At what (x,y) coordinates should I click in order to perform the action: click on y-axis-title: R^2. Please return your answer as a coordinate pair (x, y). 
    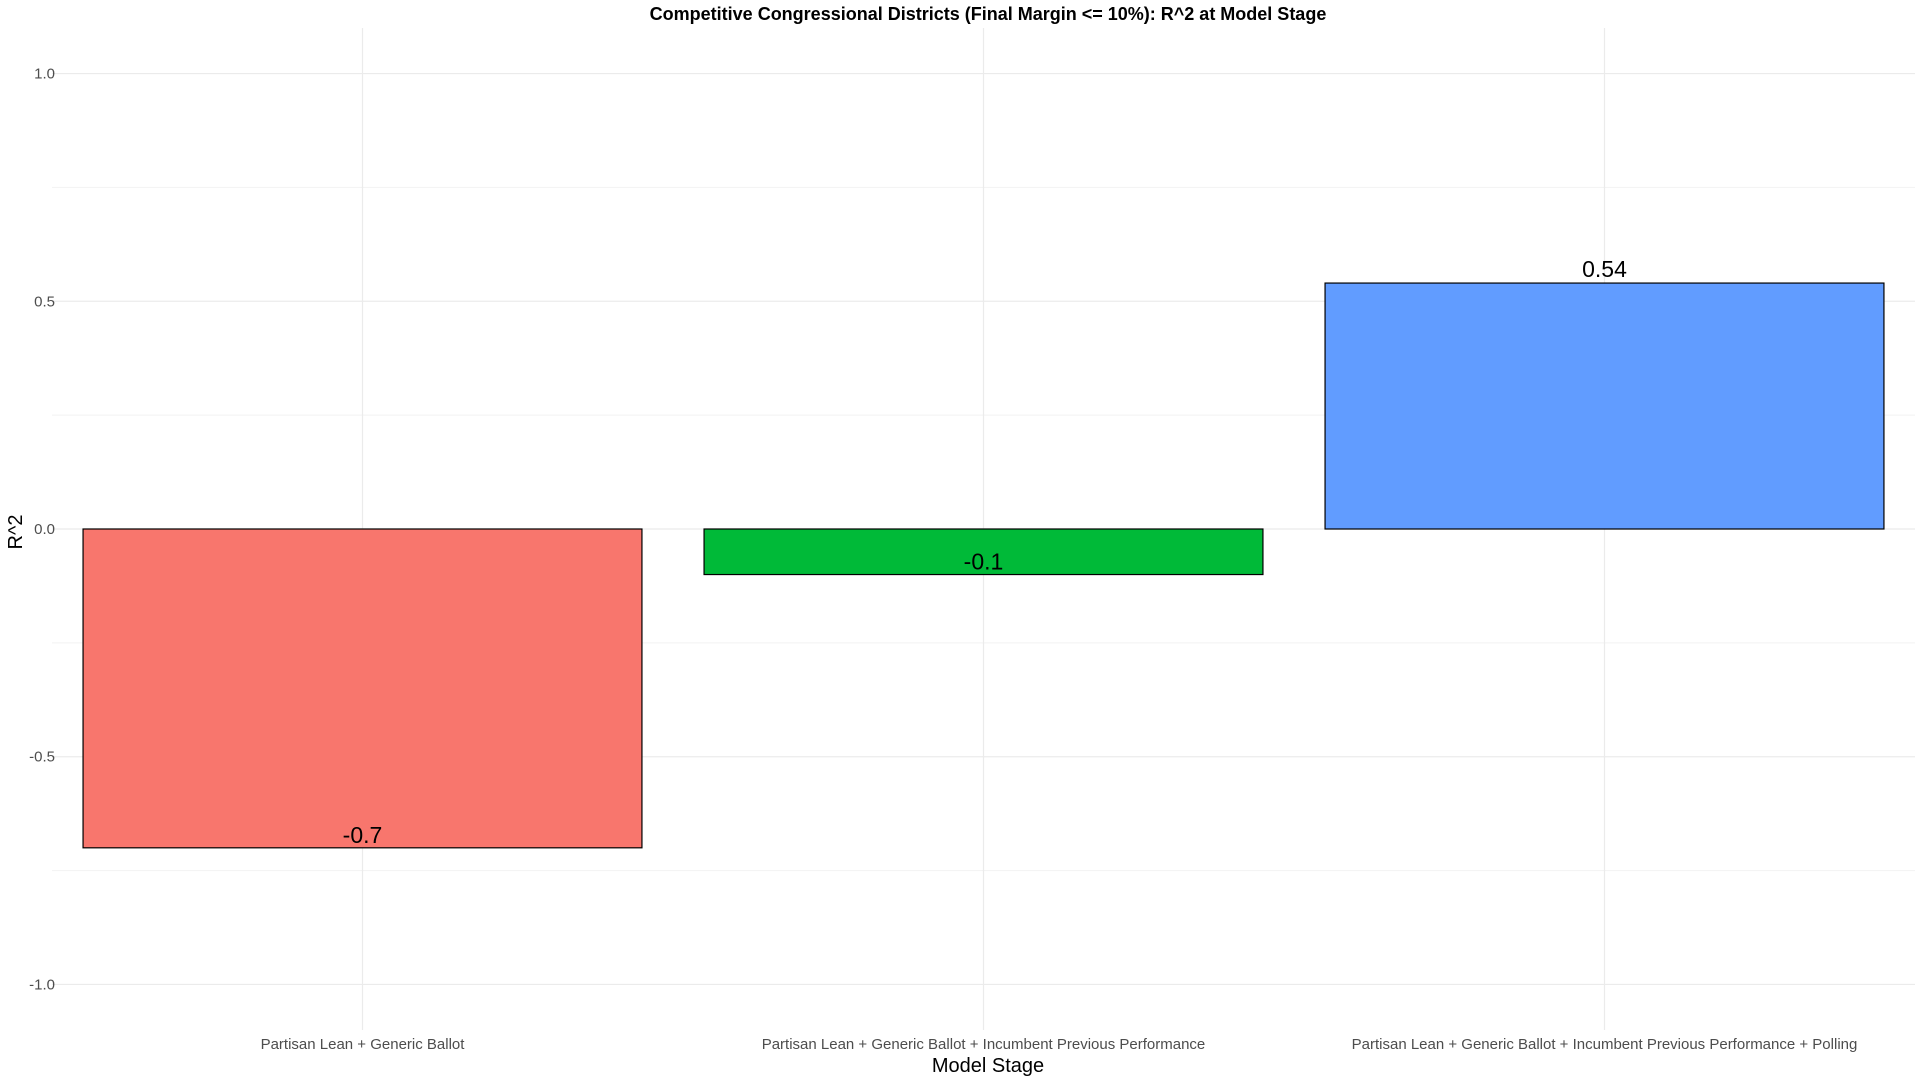
    Looking at the image, I should click on (16, 532).